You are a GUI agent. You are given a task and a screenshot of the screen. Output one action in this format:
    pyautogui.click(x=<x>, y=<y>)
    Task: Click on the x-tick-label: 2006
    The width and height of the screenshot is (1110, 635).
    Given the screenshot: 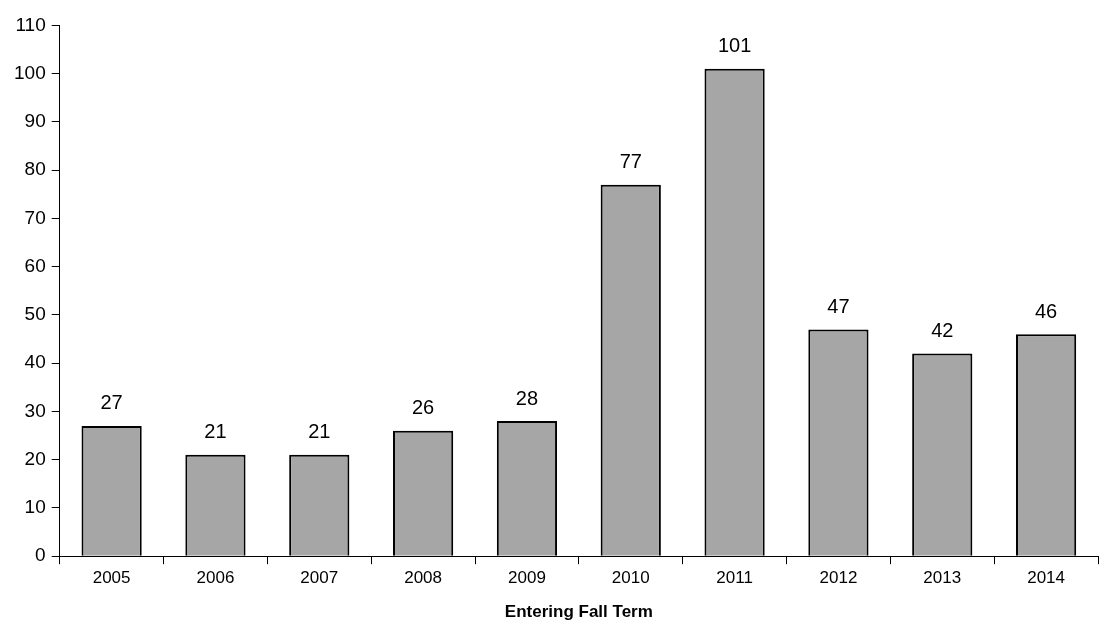 What is the action you would take?
    pyautogui.click(x=215, y=578)
    